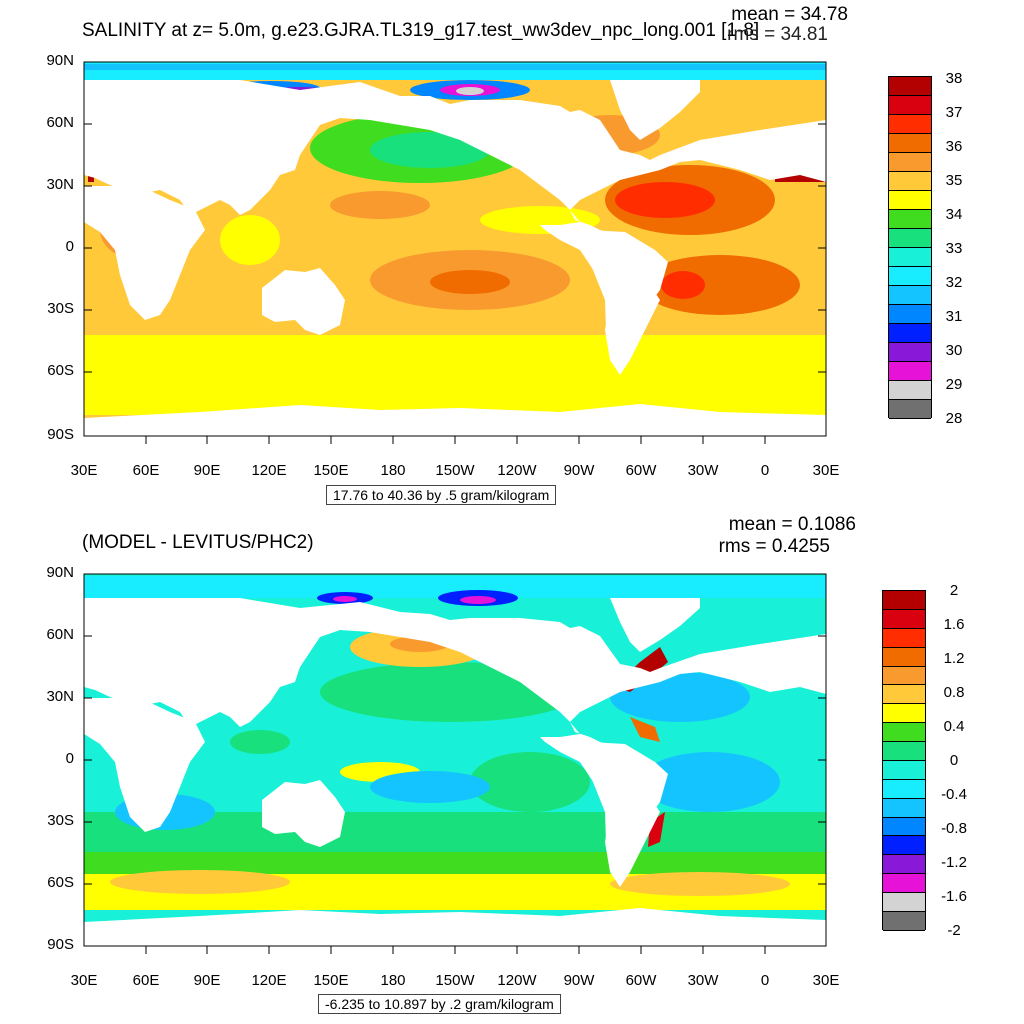 The height and width of the screenshot is (1024, 1024). What do you see at coordinates (439, 1004) in the screenshot?
I see `contour-info-box: -6.235 to 10.897 by .2 gram/kilogram` at bounding box center [439, 1004].